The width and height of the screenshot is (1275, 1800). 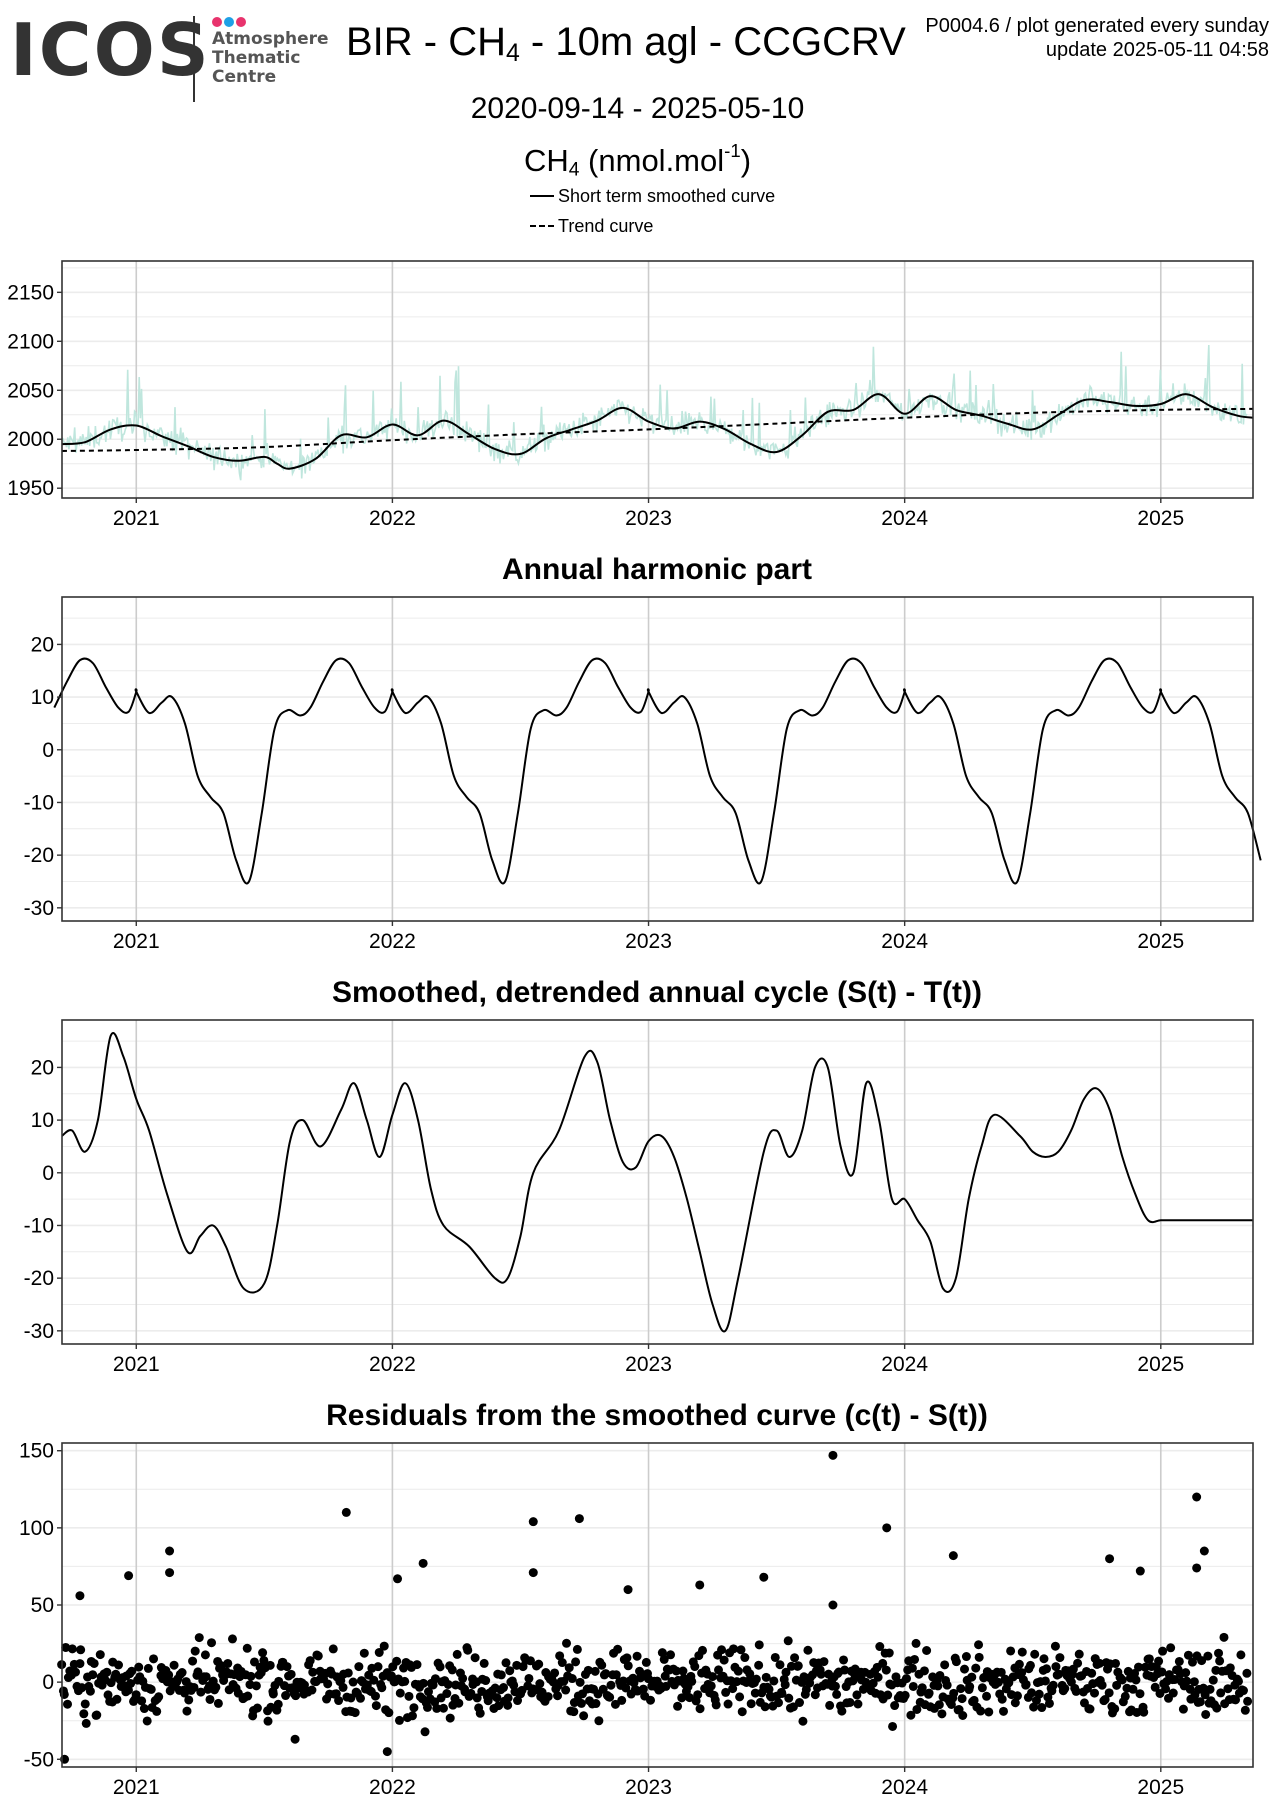 I want to click on y-tick-label: -20, so click(x=39, y=855).